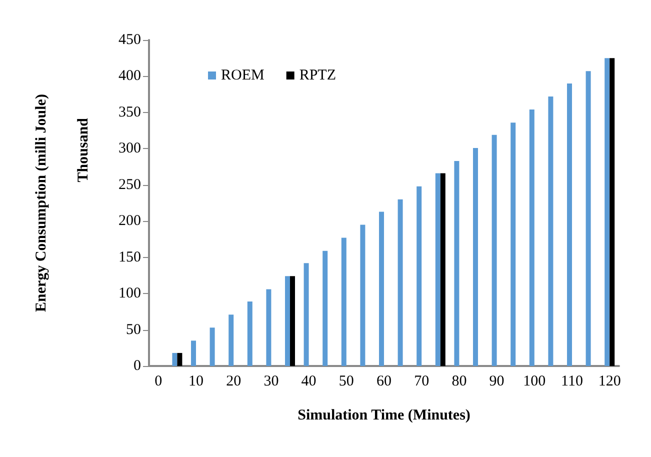 This screenshot has width=651, height=457. I want to click on y-tick-label: 350, so click(129, 112).